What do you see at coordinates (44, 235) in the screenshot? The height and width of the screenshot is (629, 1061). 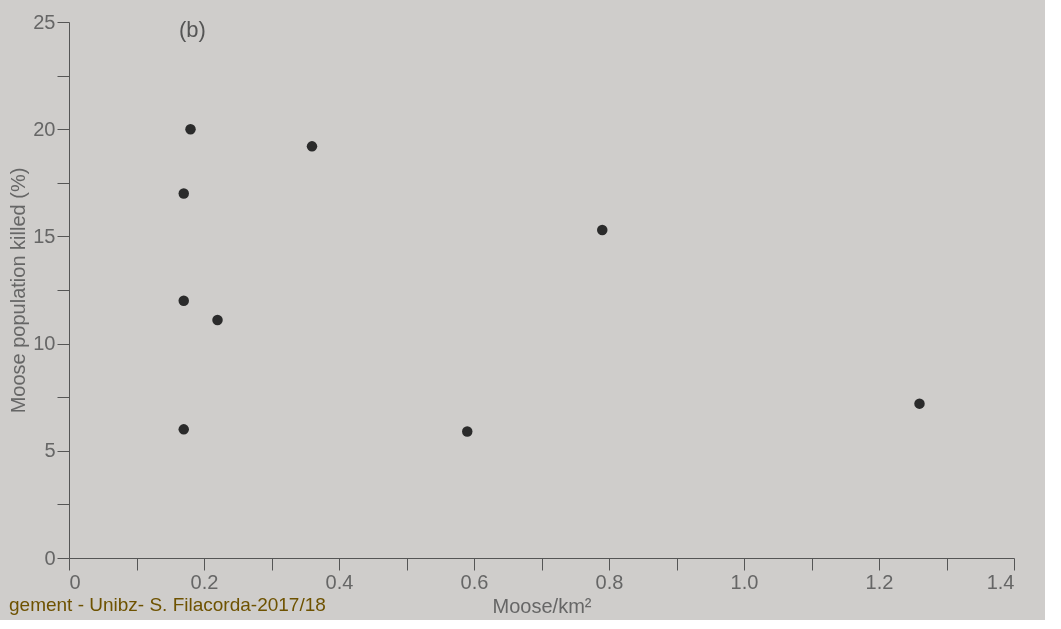 I see `y-tick-label: 15` at bounding box center [44, 235].